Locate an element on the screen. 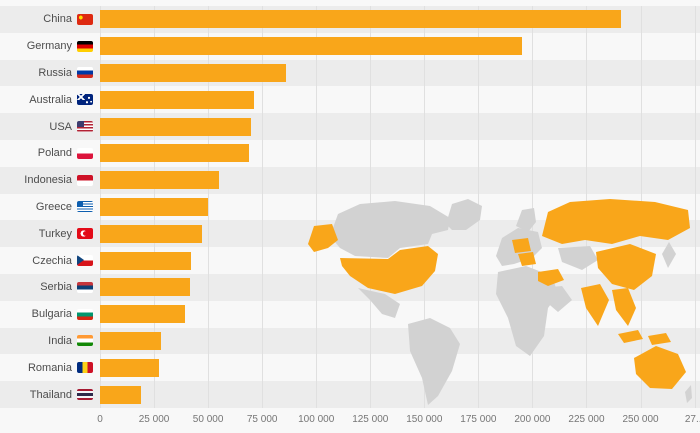 This screenshot has width=700, height=433. chart-row: Serbia is located at coordinates (350, 287).